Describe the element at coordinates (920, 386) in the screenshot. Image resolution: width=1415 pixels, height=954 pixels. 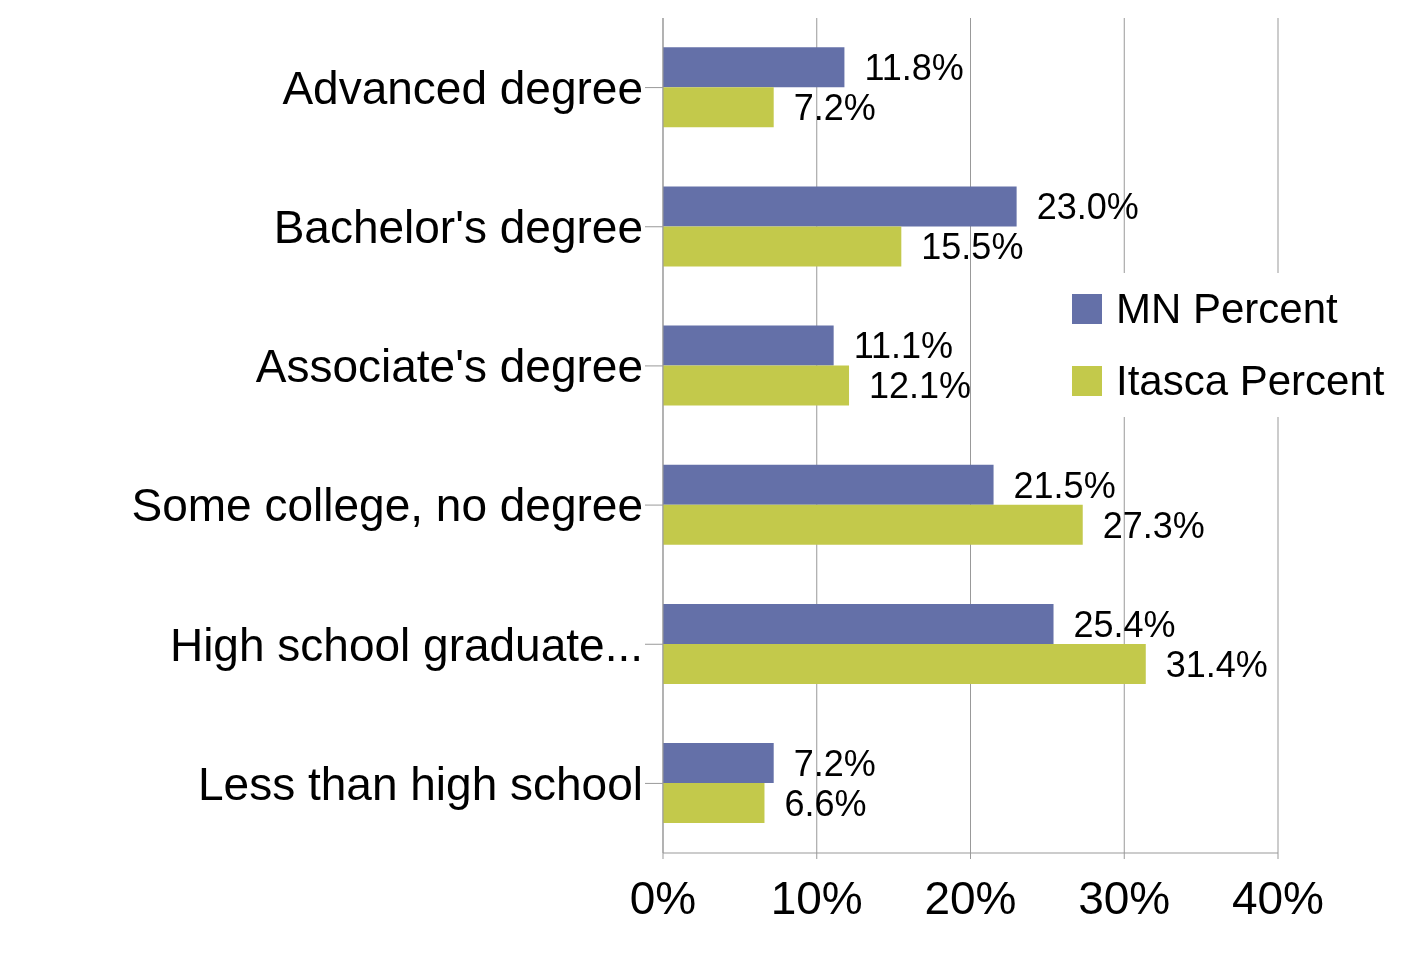
I see `data-label: 12.1%` at that location.